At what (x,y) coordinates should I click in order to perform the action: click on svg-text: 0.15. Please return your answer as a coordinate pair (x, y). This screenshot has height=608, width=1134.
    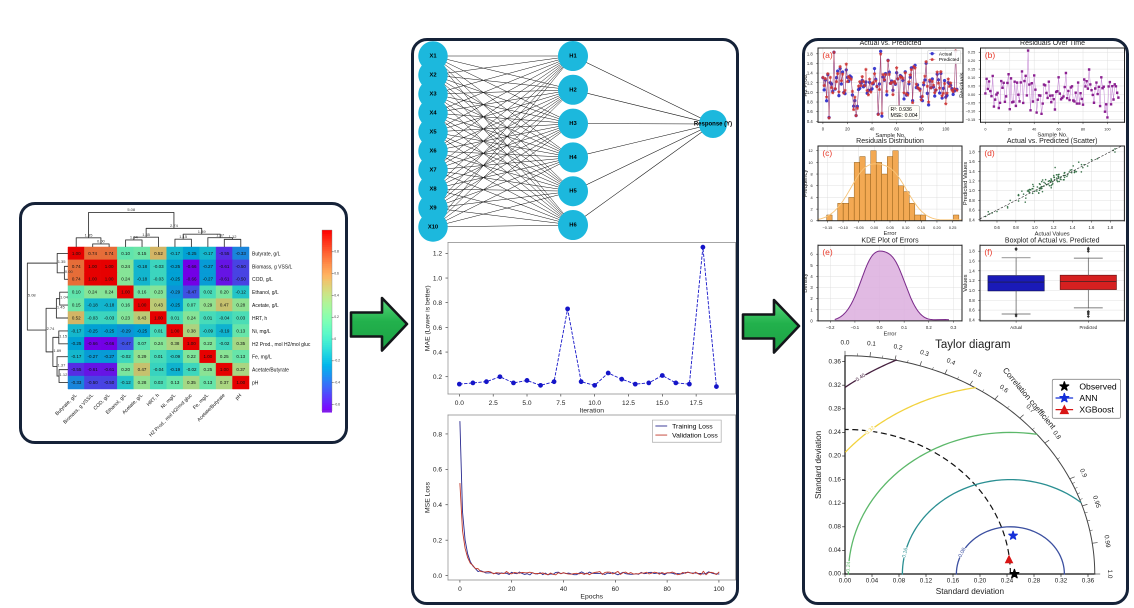
    Looking at the image, I should click on (971, 69).